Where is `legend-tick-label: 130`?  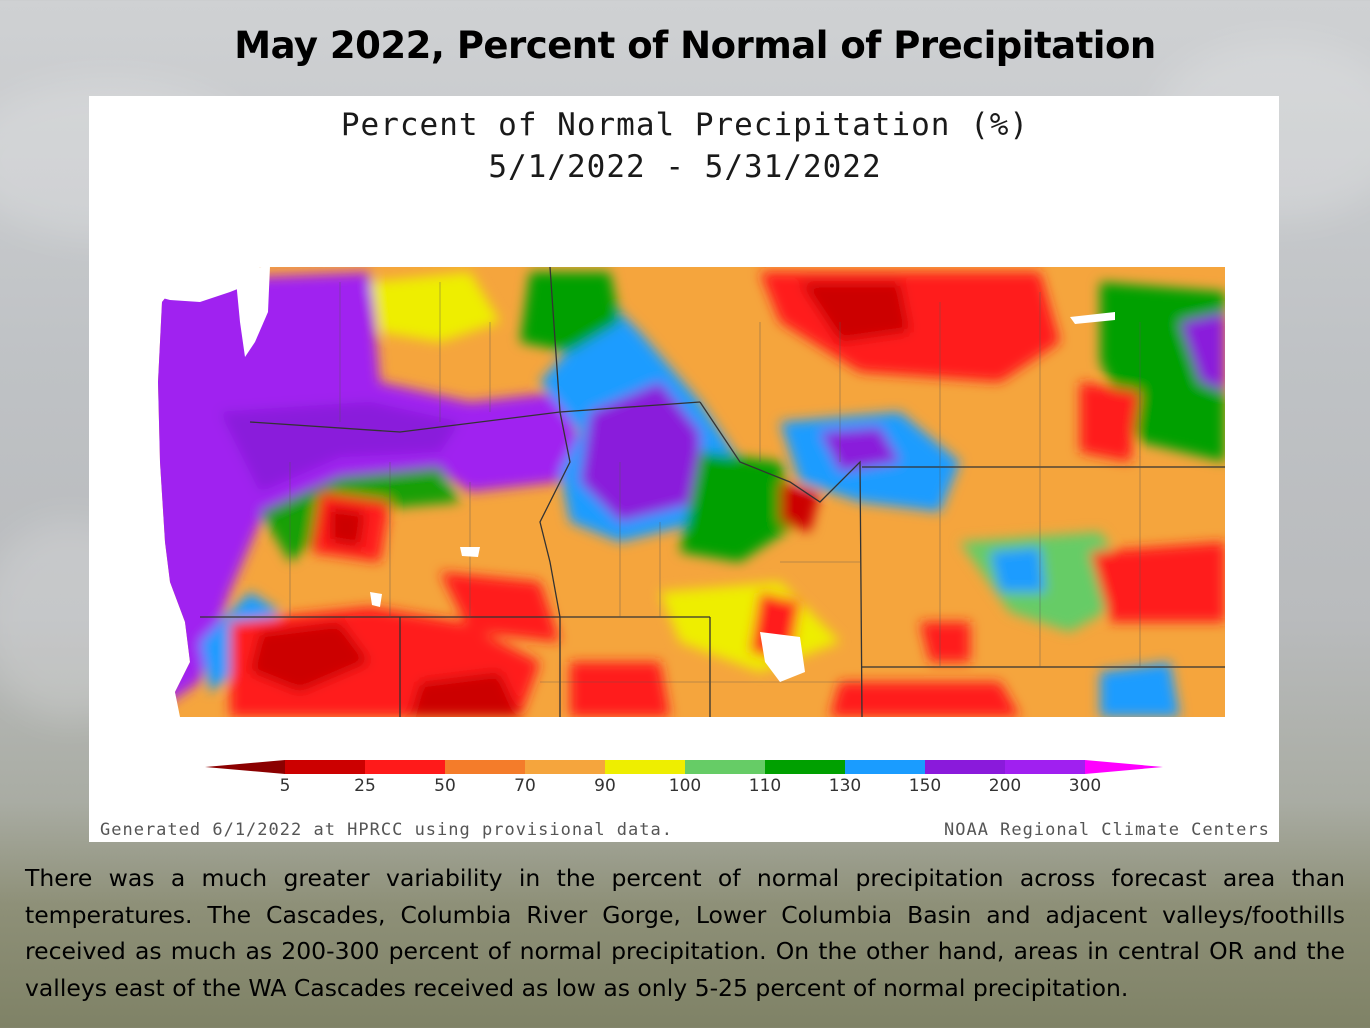 legend-tick-label: 130 is located at coordinates (845, 786).